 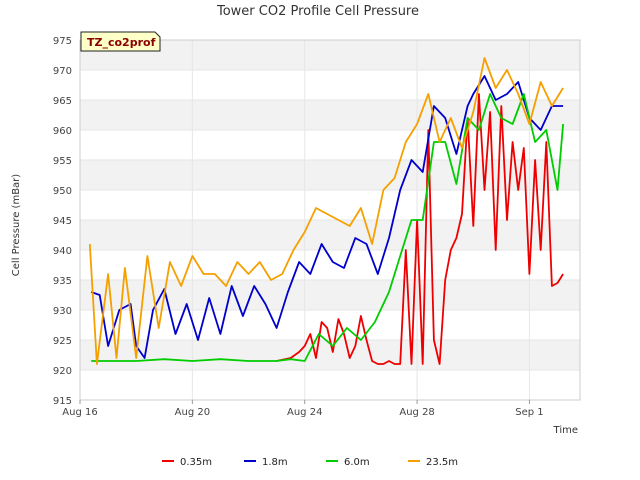 What do you see at coordinates (62, 341) in the screenshot?
I see `y-tick-label: 925` at bounding box center [62, 341].